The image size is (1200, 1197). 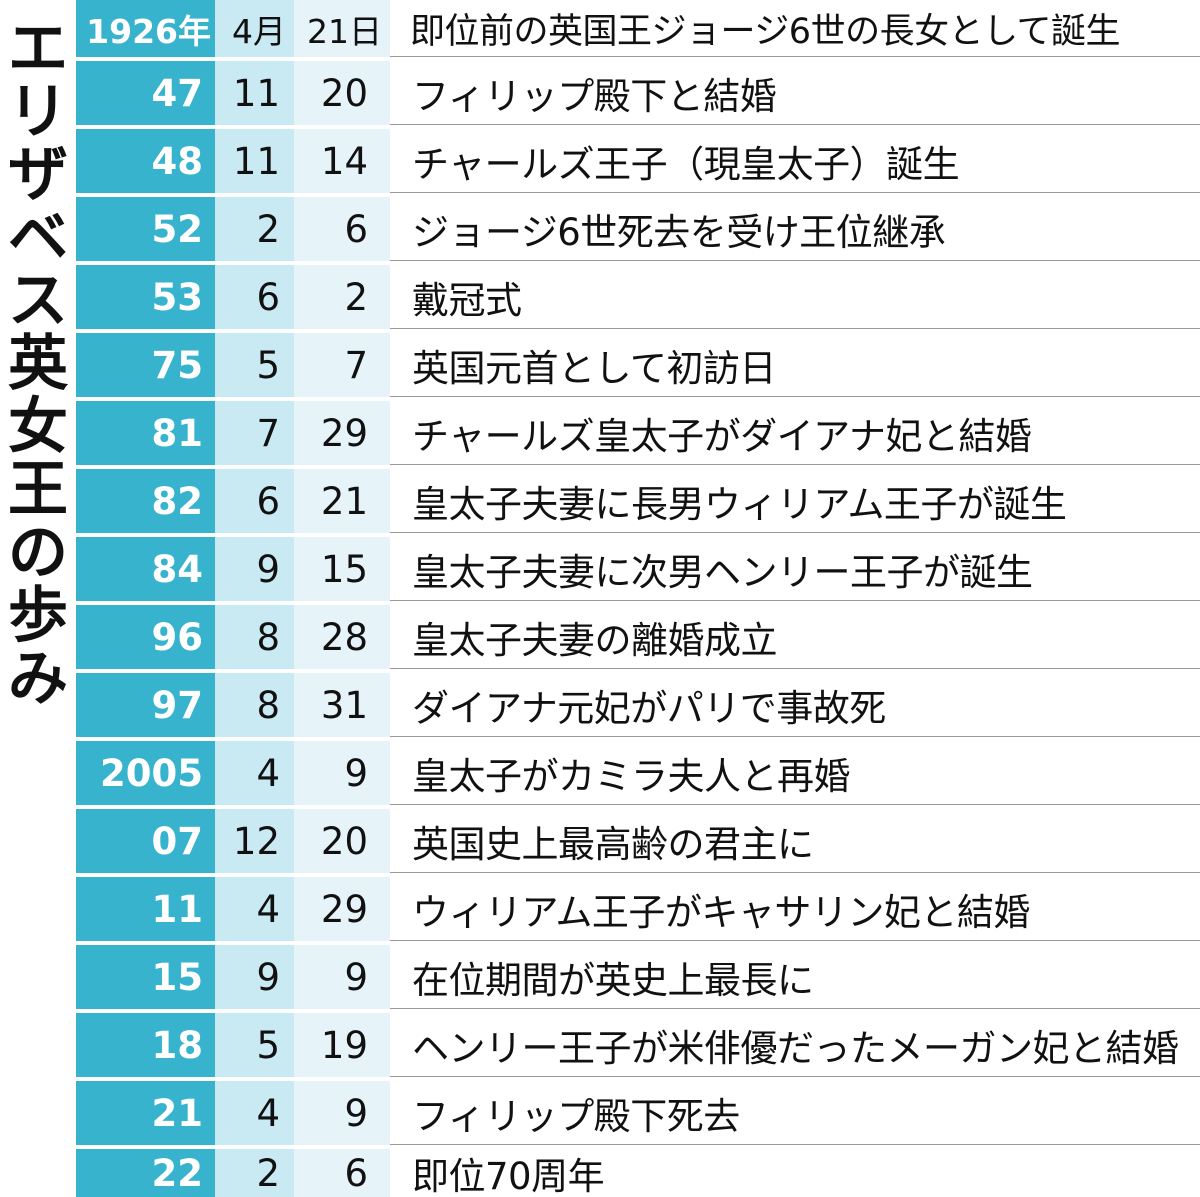 What do you see at coordinates (342, 1045) in the screenshot?
I see `day-cell: 19` at bounding box center [342, 1045].